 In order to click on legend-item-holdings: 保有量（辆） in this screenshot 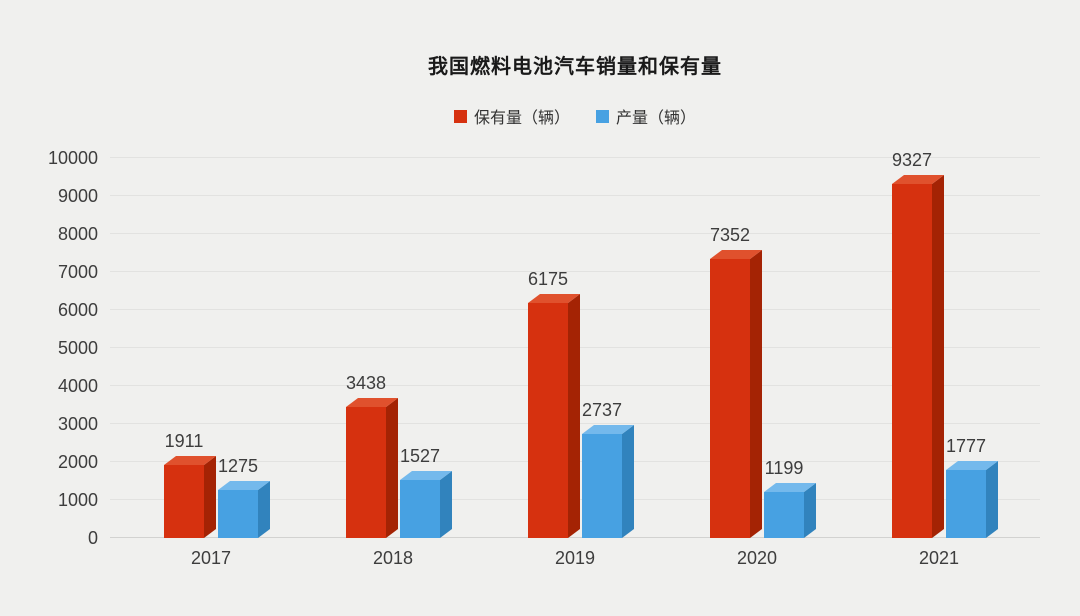, I will do `click(511, 116)`.